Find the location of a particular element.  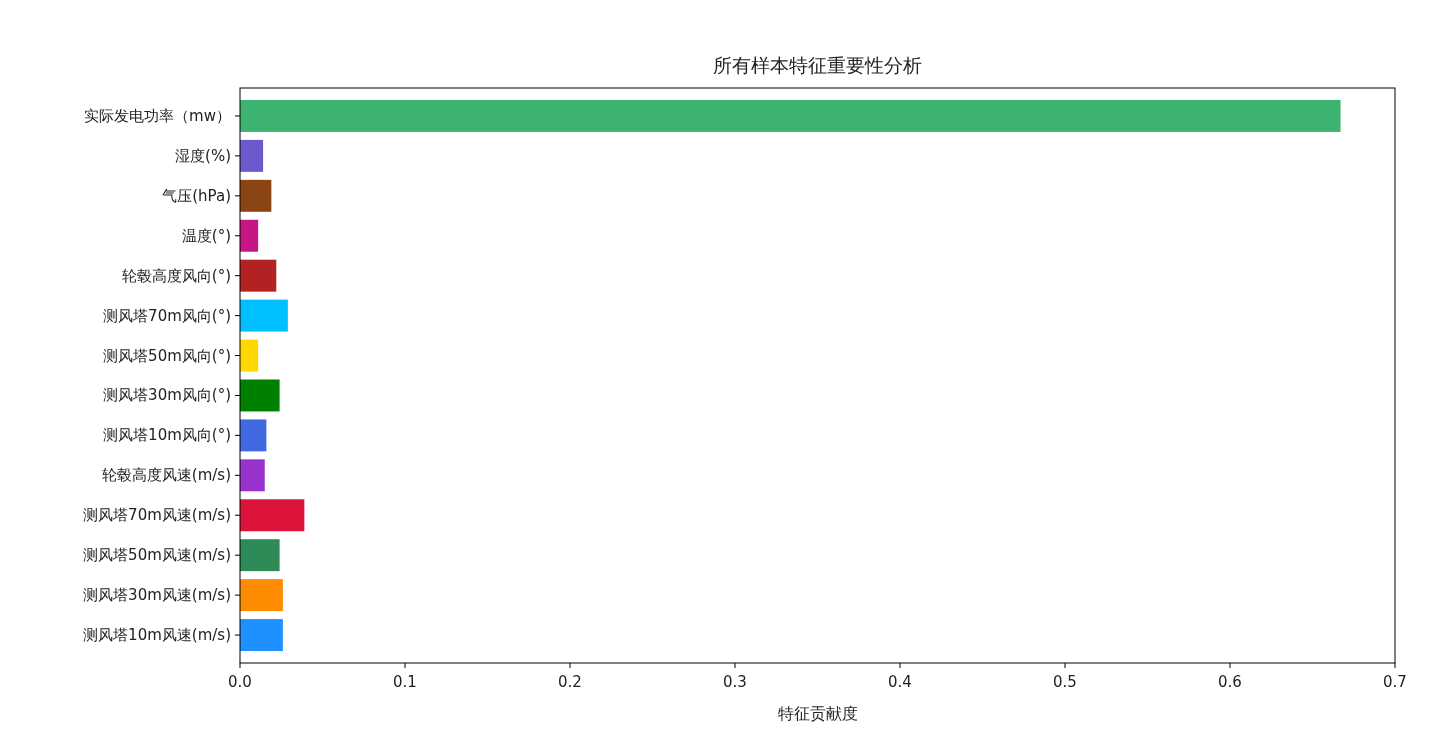

y-tick-label: 气压(hPa) is located at coordinates (196, 195).